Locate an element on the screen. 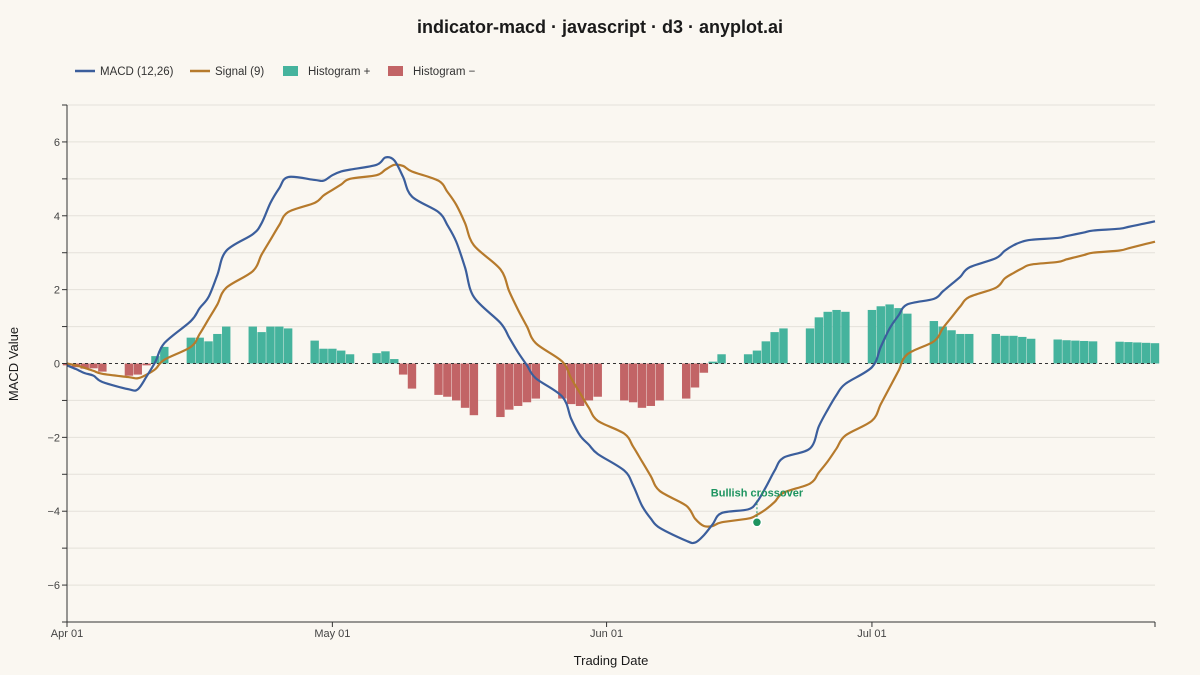 This screenshot has width=1200, height=675. y-tick-label: −4 is located at coordinates (53, 512).